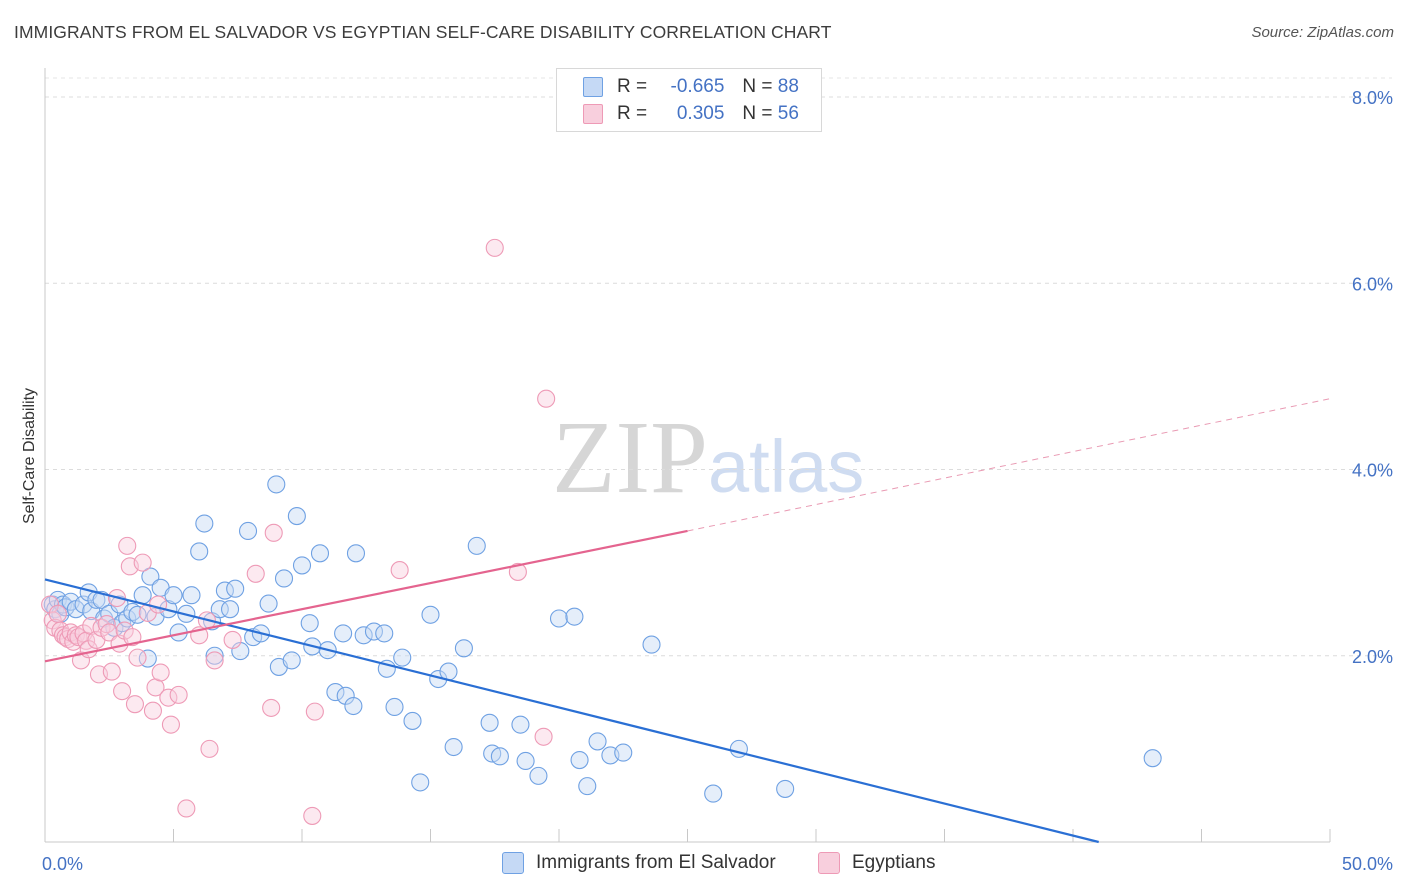  I want to click on stats-row-egyptians: R = 0.305 N = 56, so click(691, 114).